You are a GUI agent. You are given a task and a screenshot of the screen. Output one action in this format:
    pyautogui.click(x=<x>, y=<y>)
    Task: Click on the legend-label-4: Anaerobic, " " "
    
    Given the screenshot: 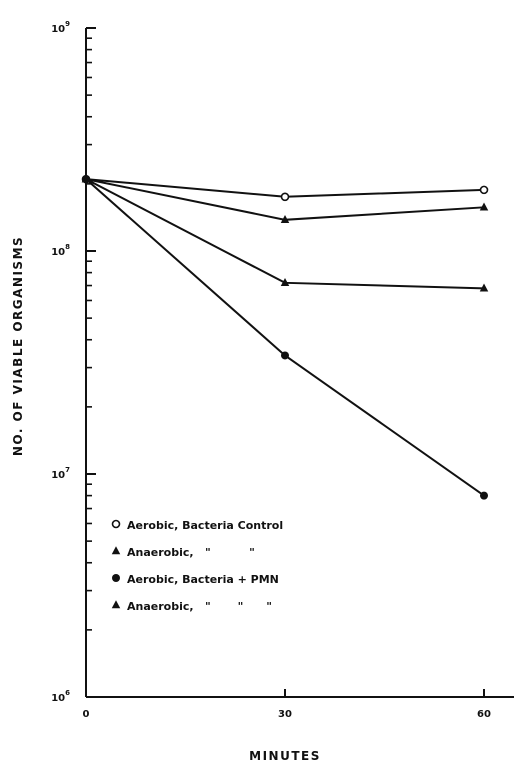 What is the action you would take?
    pyautogui.click(x=199, y=606)
    